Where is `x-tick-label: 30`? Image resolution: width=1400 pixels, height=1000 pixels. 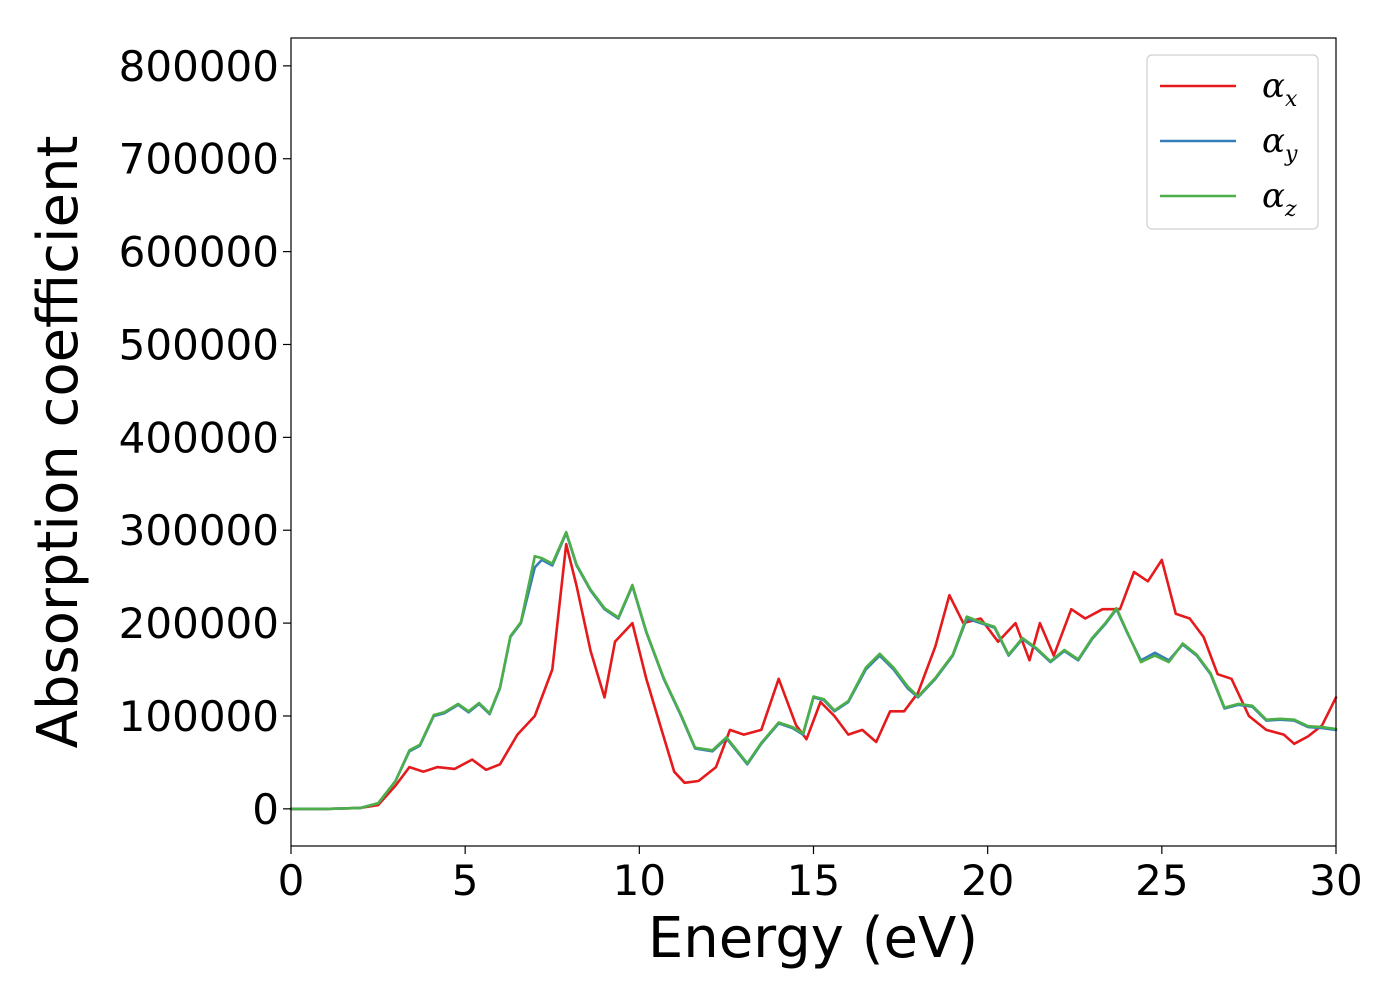
x-tick-label: 30 is located at coordinates (1335, 880).